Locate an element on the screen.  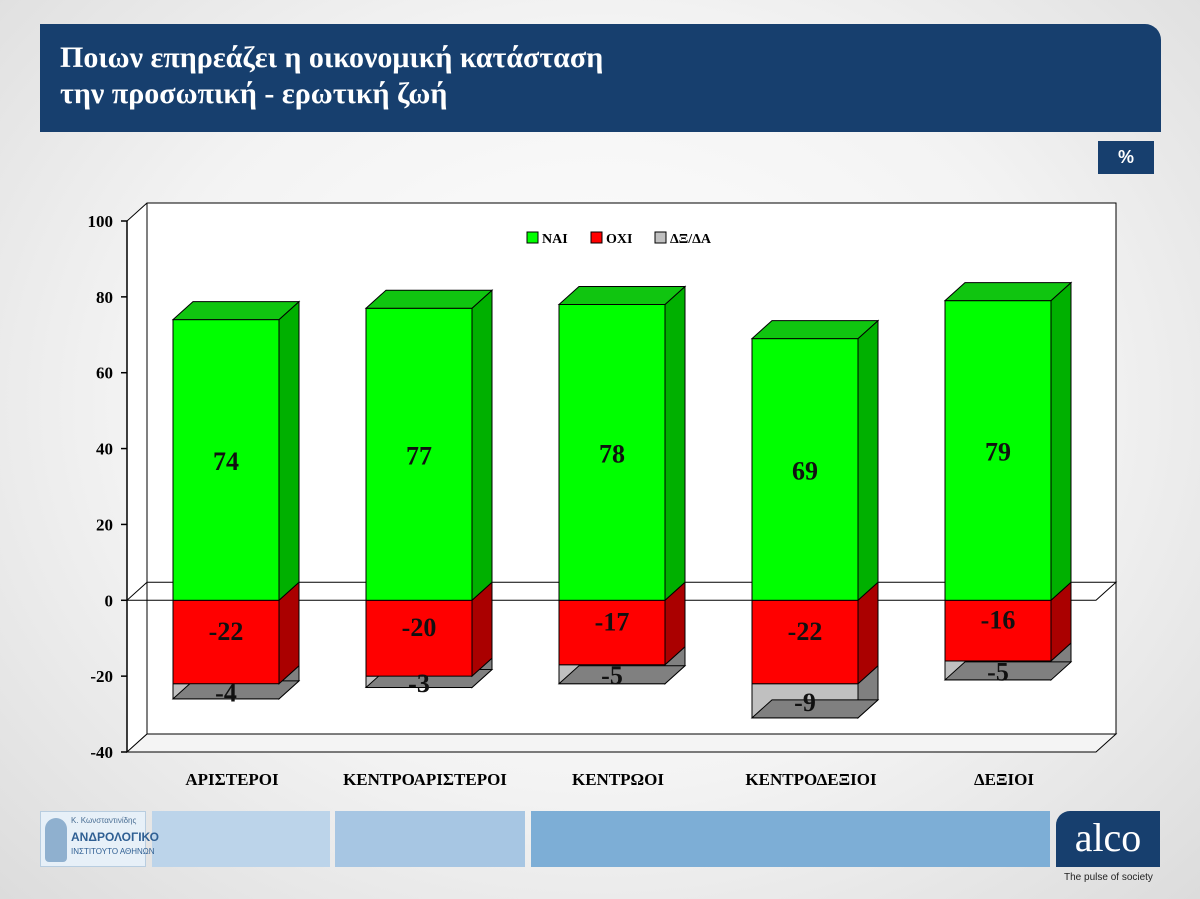
legend-label: ΟΧΙ is located at coordinates (619, 239).